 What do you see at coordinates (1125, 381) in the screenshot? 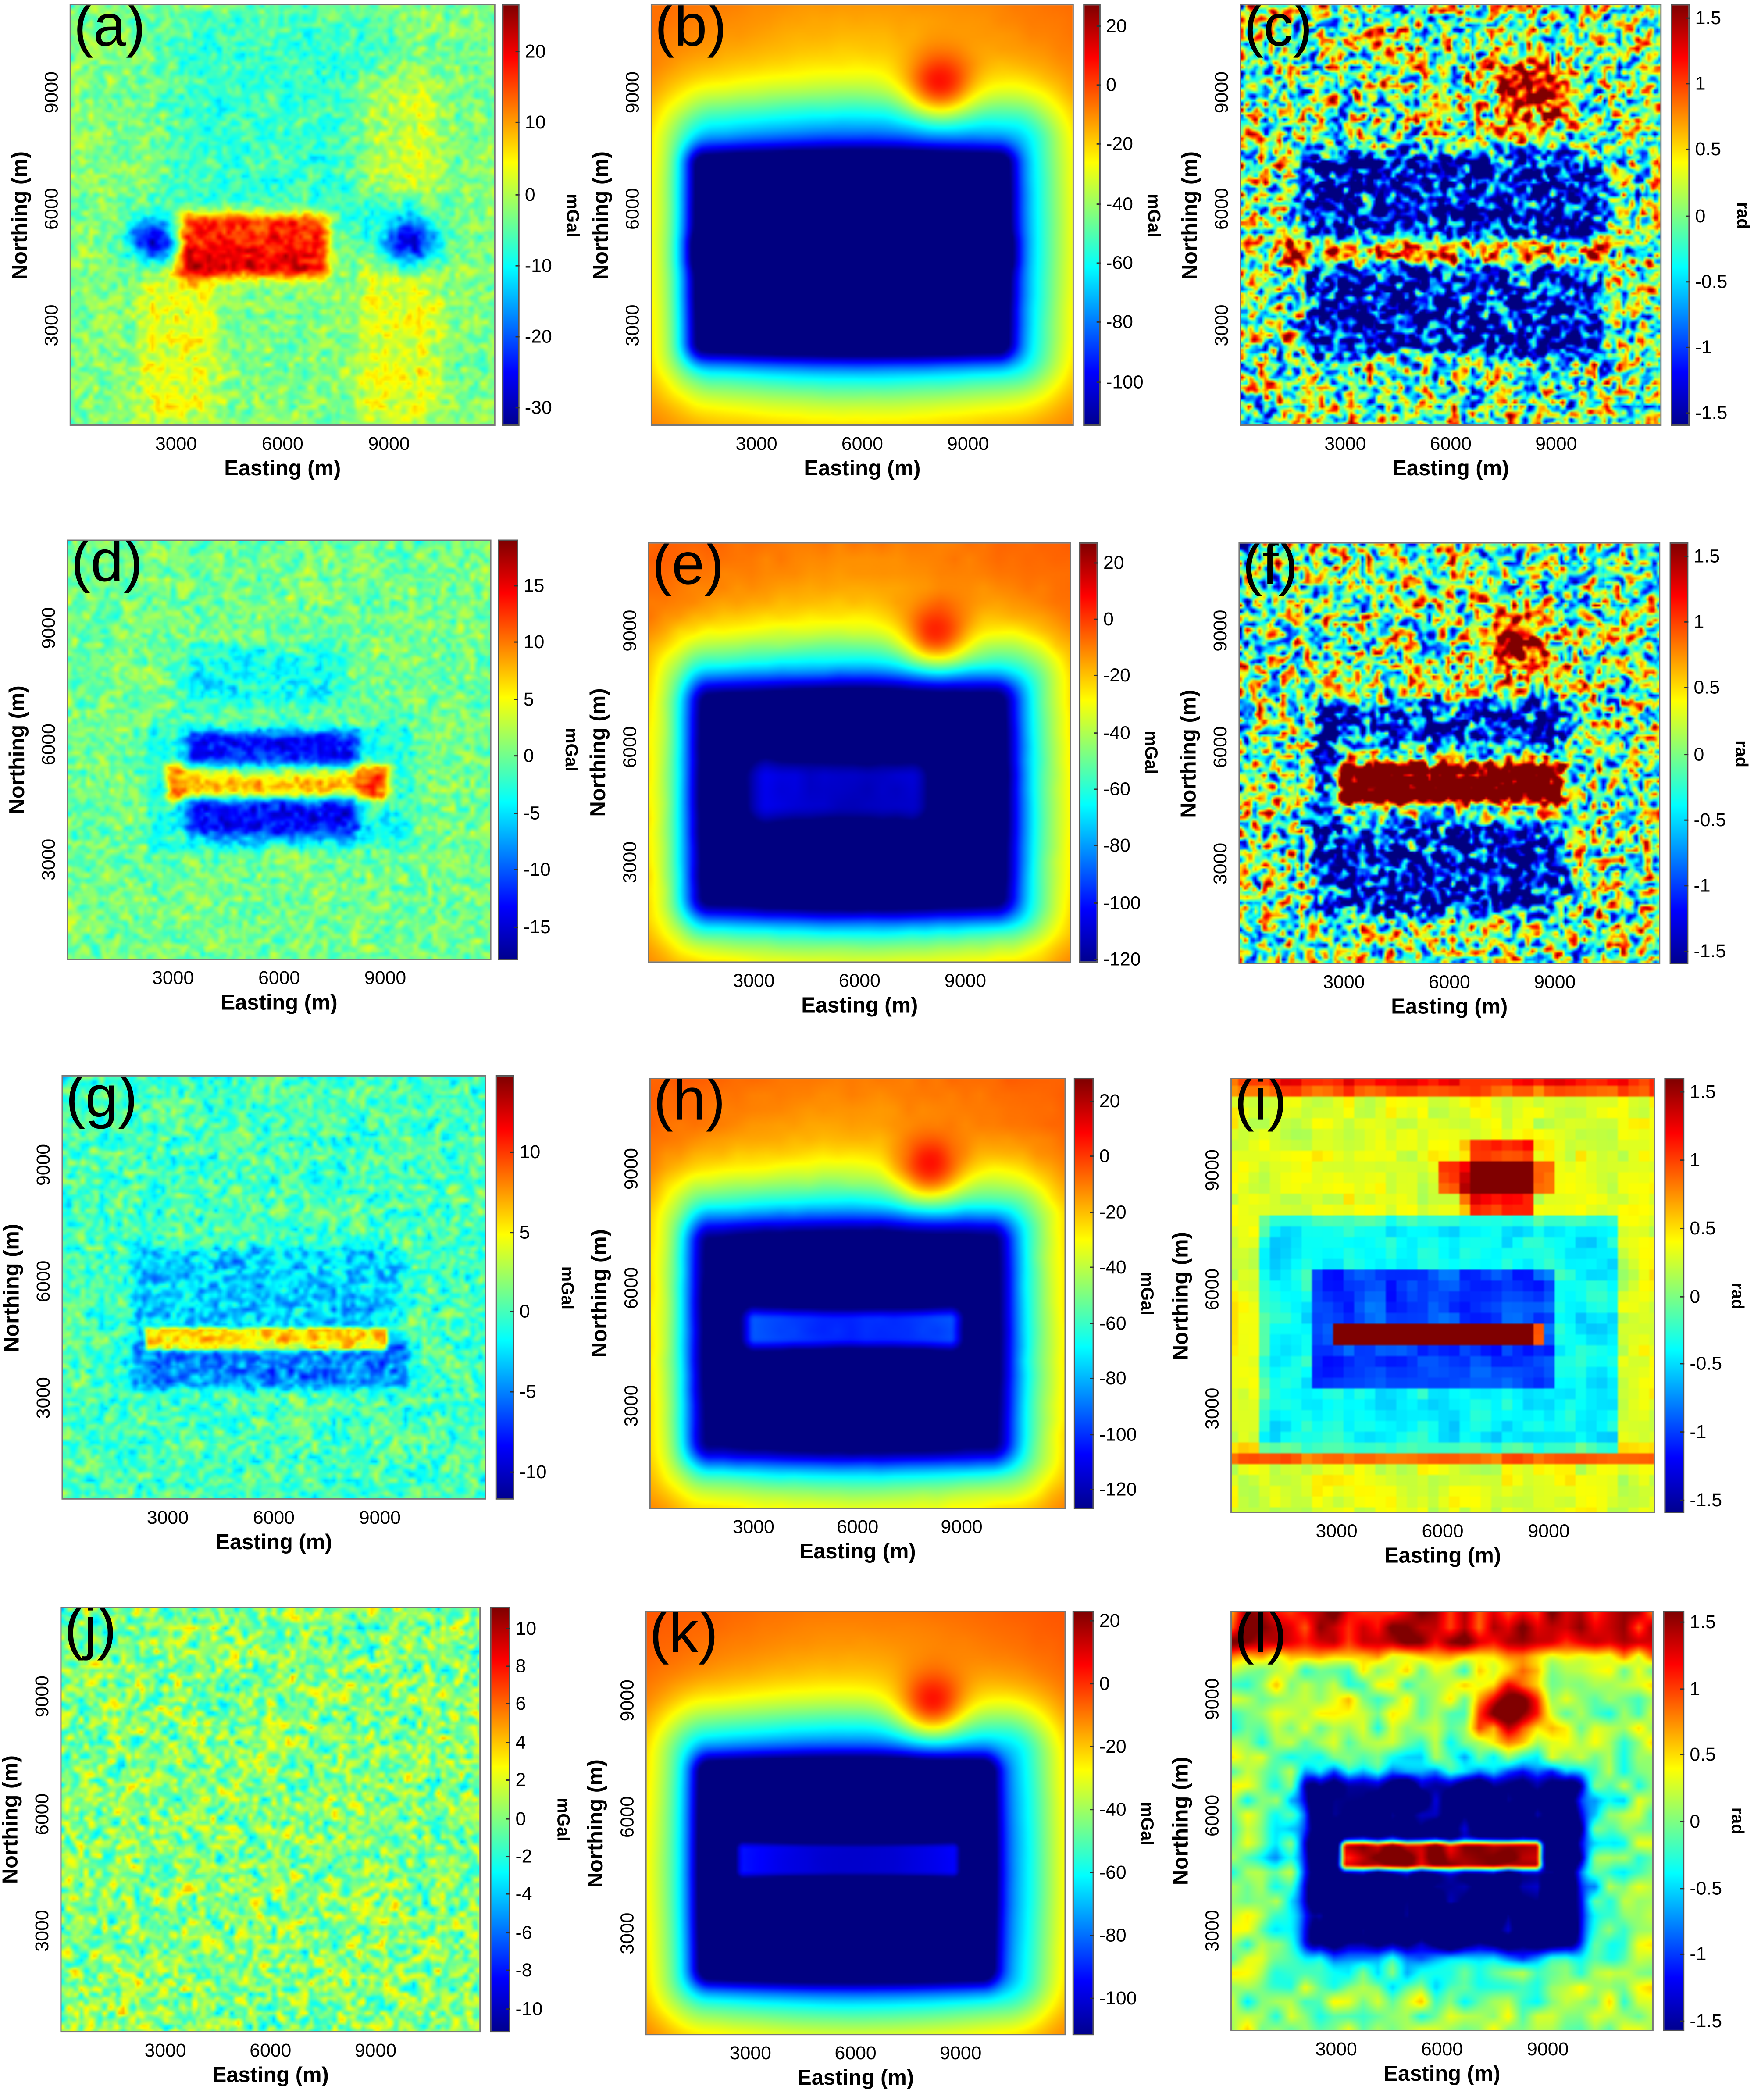
I see `colorbar-tick-label: -100` at bounding box center [1125, 381].